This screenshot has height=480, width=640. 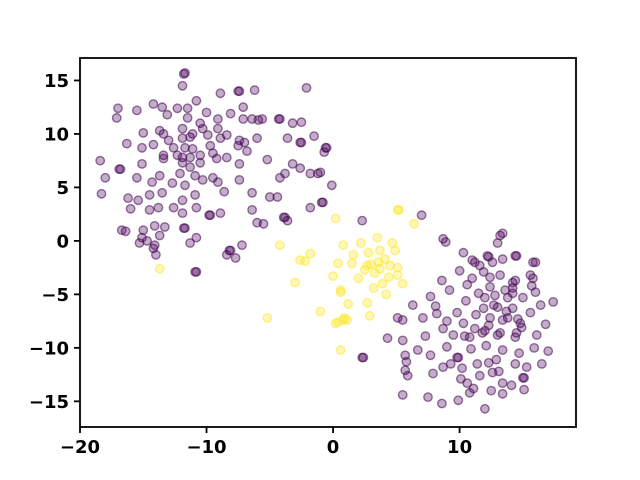 What do you see at coordinates (459, 447) in the screenshot?
I see `x-tick-label: 10` at bounding box center [459, 447].